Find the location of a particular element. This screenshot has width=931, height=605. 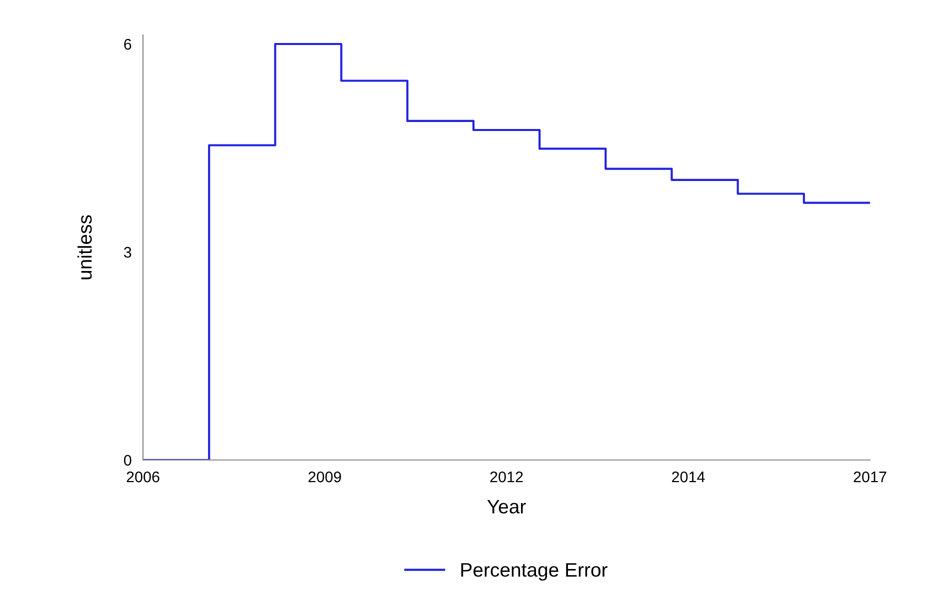

x-tick-label: 2009 is located at coordinates (325, 477).